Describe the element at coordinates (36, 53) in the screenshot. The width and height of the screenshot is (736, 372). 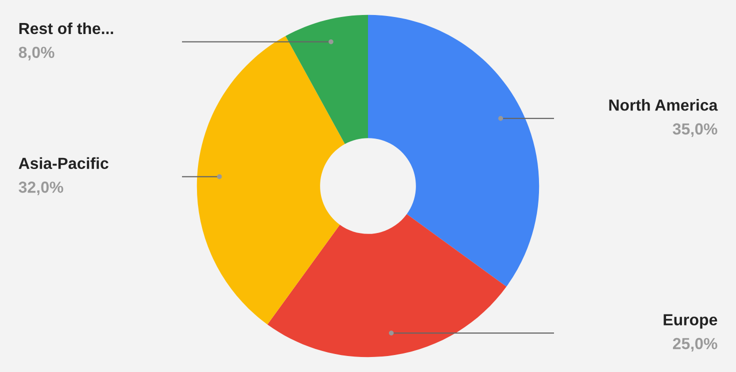
I see `data-label: 8,0%` at that location.